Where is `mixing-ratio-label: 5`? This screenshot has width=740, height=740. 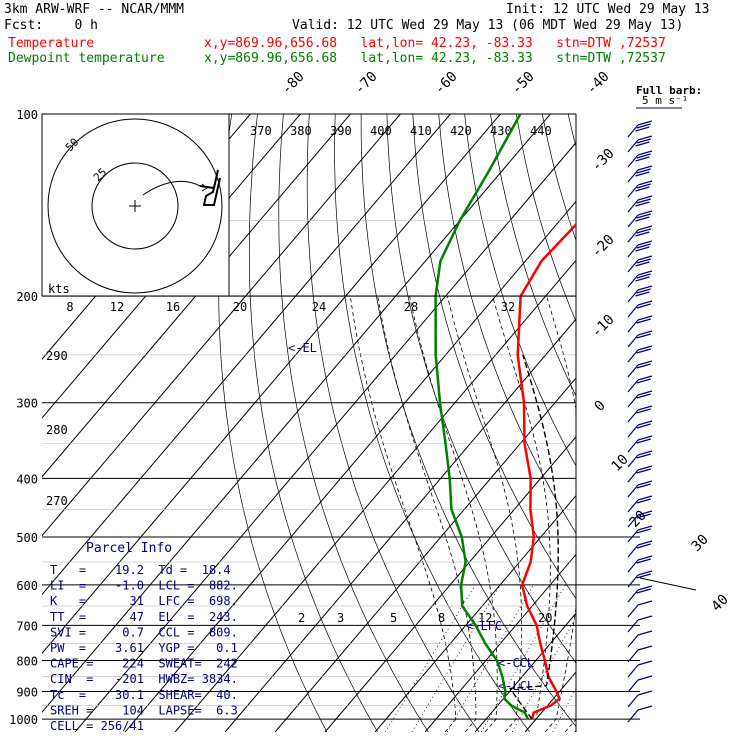
mixing-ratio-label: 5 is located at coordinates (393, 618).